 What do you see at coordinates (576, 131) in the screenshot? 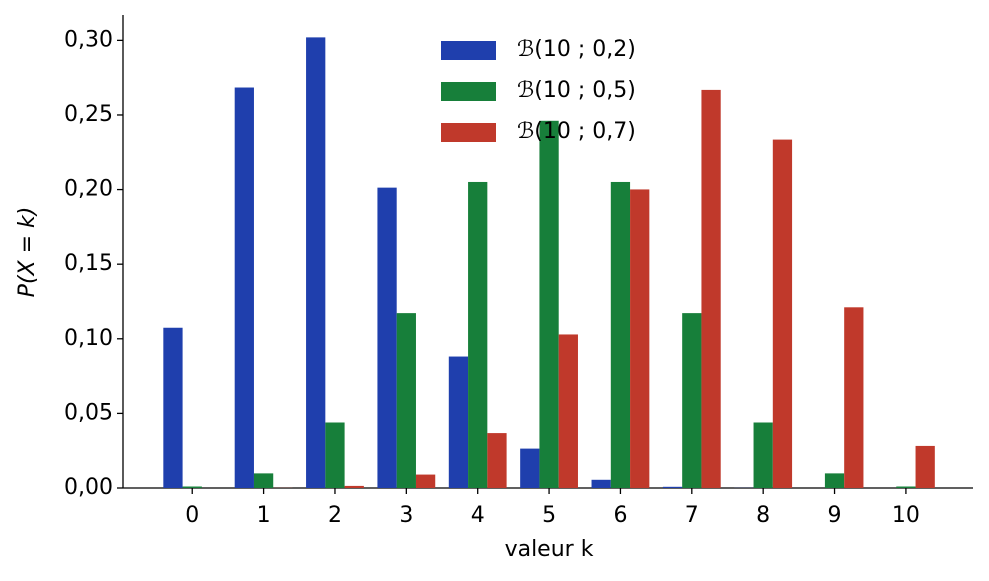
I see `legend-label: ℬ(10 ; 0,7)` at bounding box center [576, 131].